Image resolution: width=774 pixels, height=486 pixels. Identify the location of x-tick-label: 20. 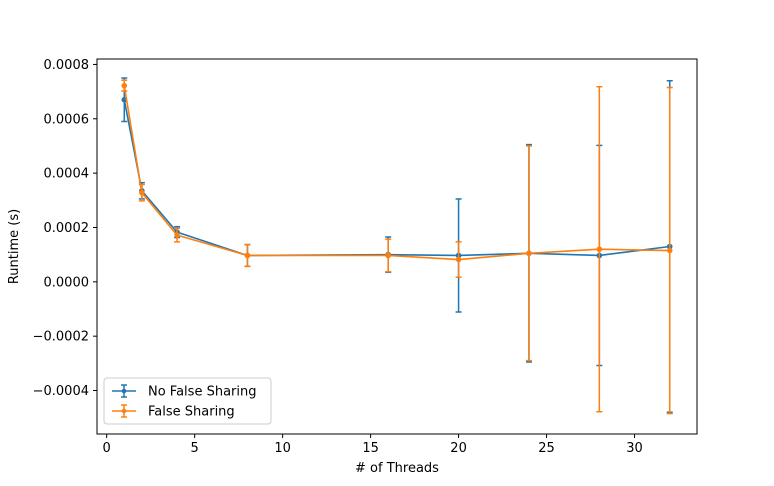
(458, 448).